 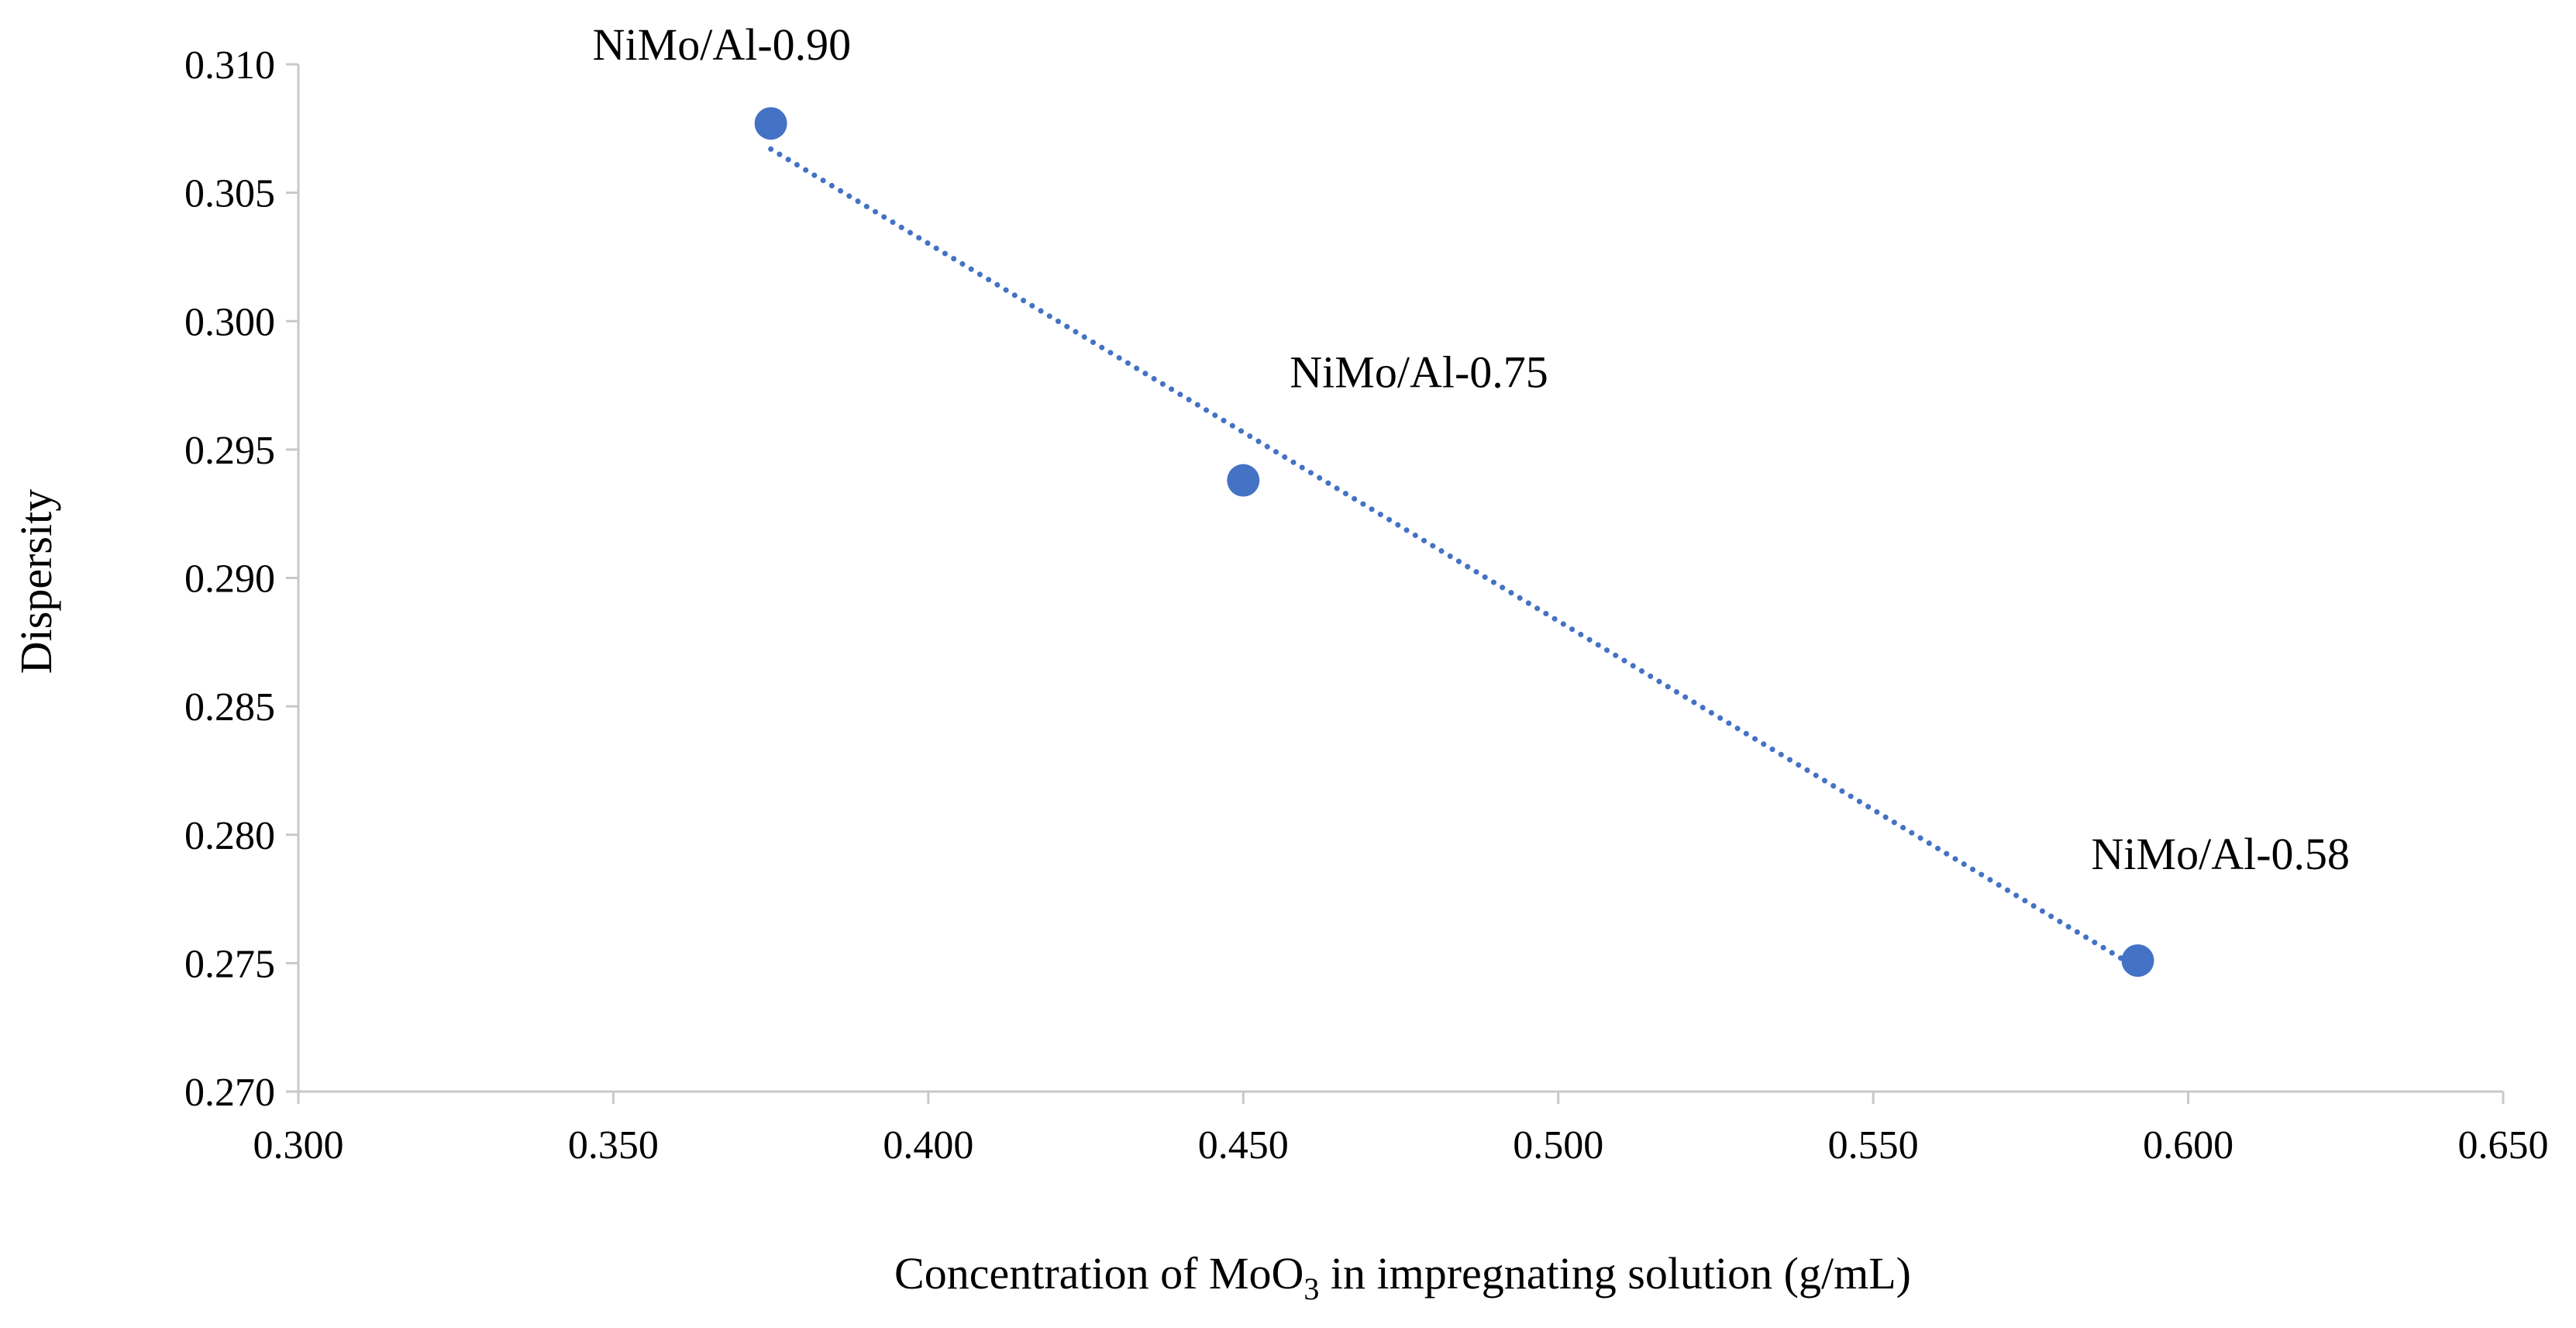 What do you see at coordinates (229, 579) in the screenshot?
I see `y-tick-label: 0.290` at bounding box center [229, 579].